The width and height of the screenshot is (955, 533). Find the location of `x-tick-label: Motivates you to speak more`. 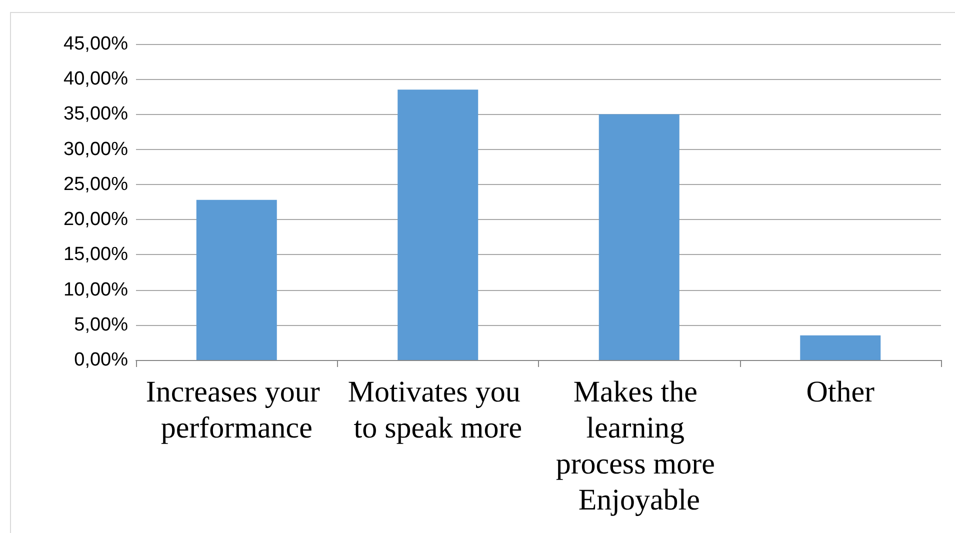

x-tick-label: Motivates you to speak more is located at coordinates (438, 410).